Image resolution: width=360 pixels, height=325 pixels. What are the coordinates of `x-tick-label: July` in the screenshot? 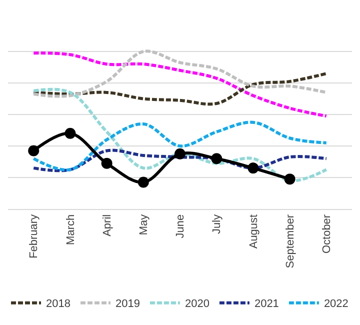 It's located at (217, 224).